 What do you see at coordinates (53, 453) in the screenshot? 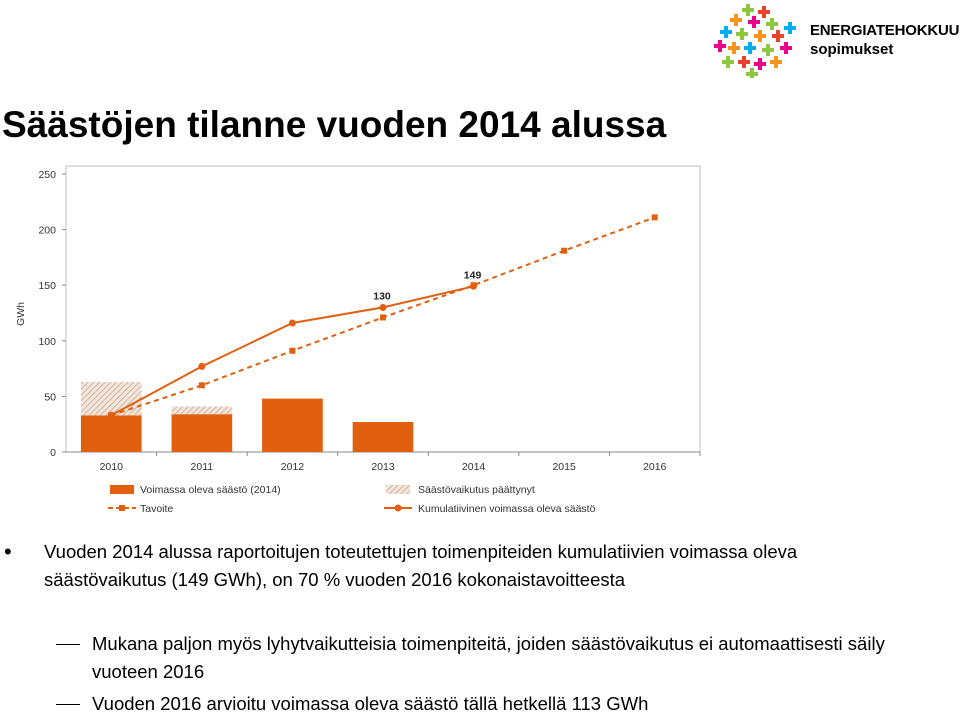
I see `y-tick-label: 0` at bounding box center [53, 453].